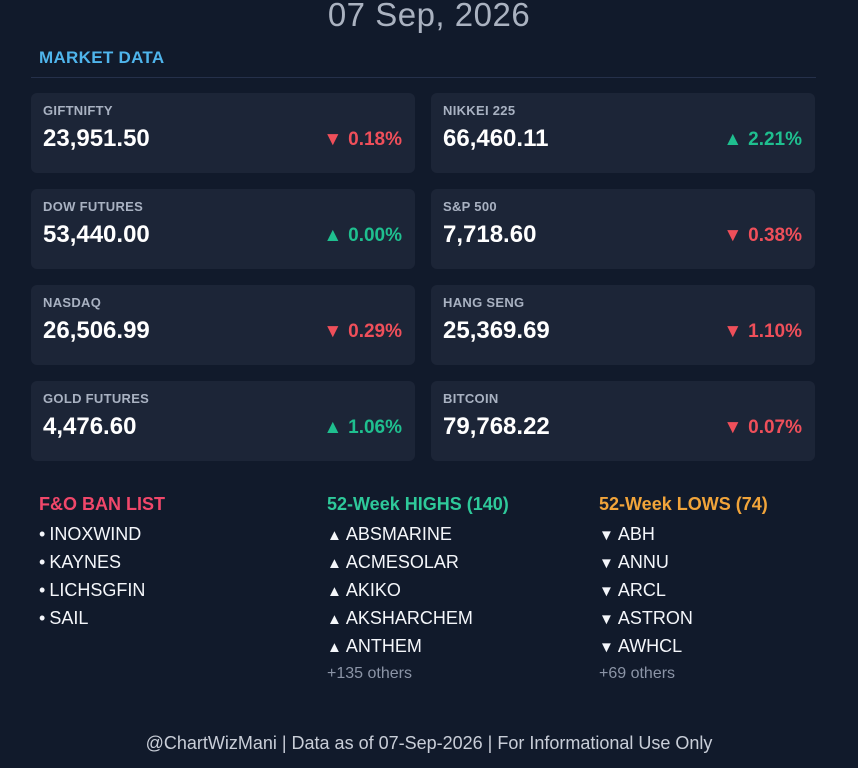 The width and height of the screenshot is (858, 768). I want to click on market-card-value: 79,768.22, so click(496, 426).